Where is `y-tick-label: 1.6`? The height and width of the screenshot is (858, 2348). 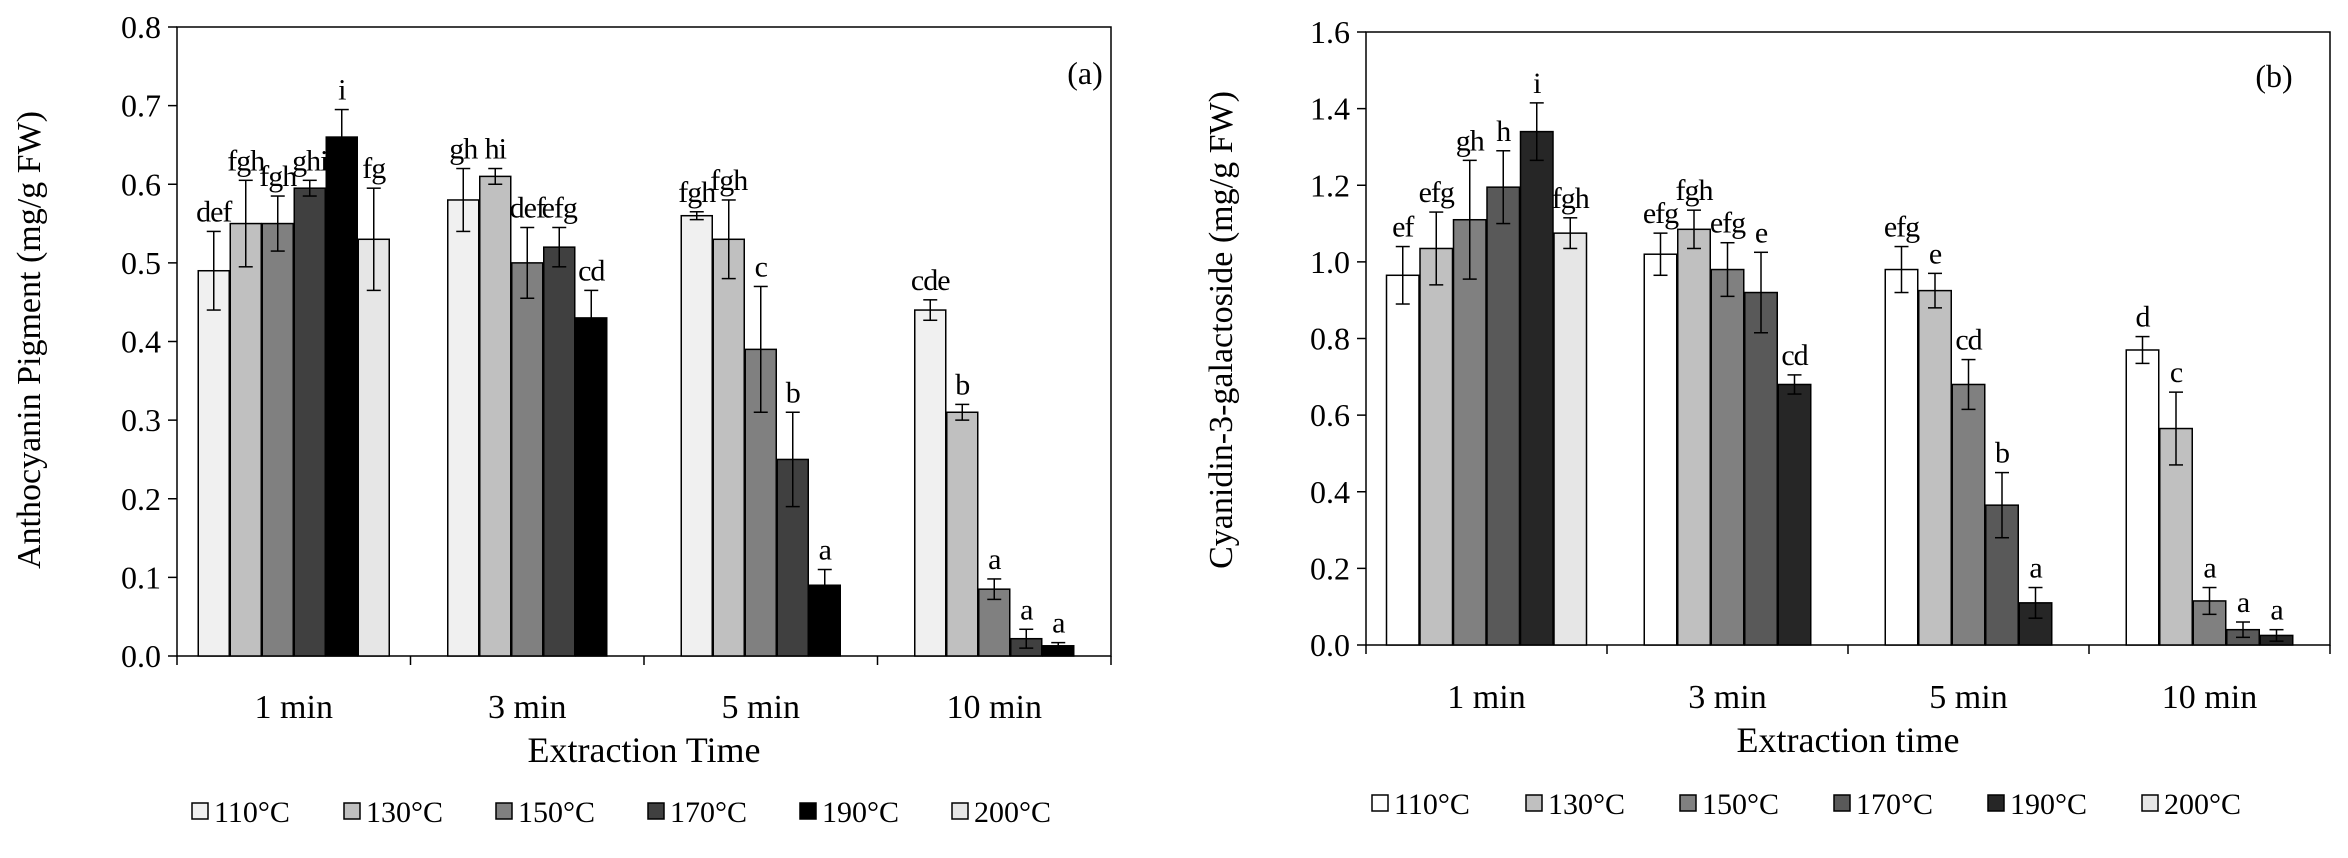 y-tick-label: 1.6 is located at coordinates (1330, 32).